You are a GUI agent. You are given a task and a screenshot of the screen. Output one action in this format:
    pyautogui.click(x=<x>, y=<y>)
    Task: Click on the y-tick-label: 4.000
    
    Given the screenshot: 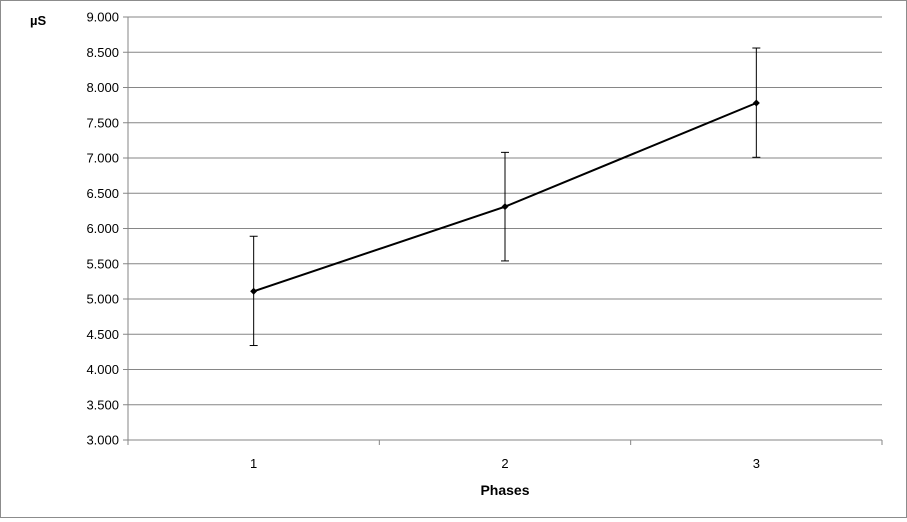 What is the action you would take?
    pyautogui.click(x=102, y=369)
    